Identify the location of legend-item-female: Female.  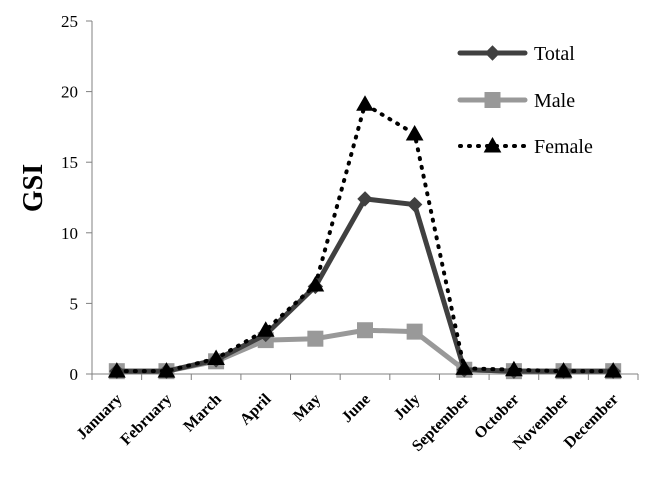
(525, 147).